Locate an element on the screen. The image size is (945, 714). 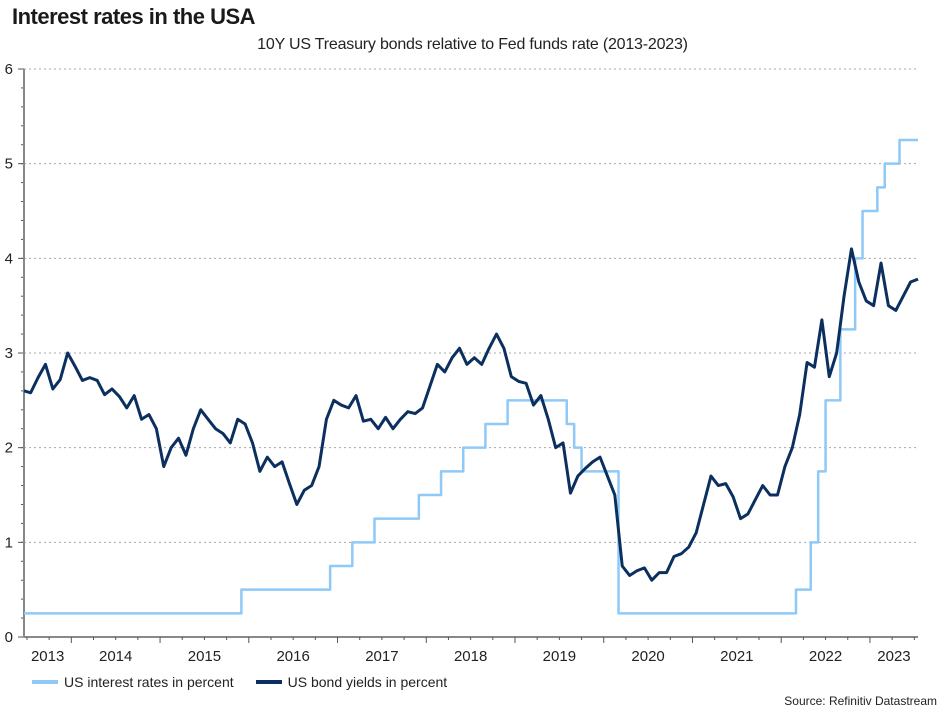
x-tick-label: 2020 is located at coordinates (647, 656).